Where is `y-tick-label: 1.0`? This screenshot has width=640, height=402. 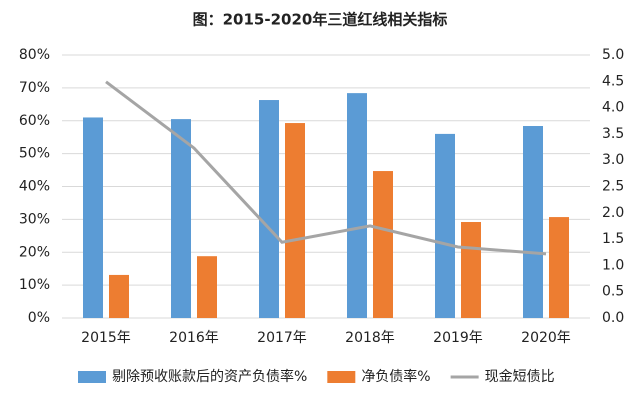
y-tick-label: 1.0 is located at coordinates (613, 265).